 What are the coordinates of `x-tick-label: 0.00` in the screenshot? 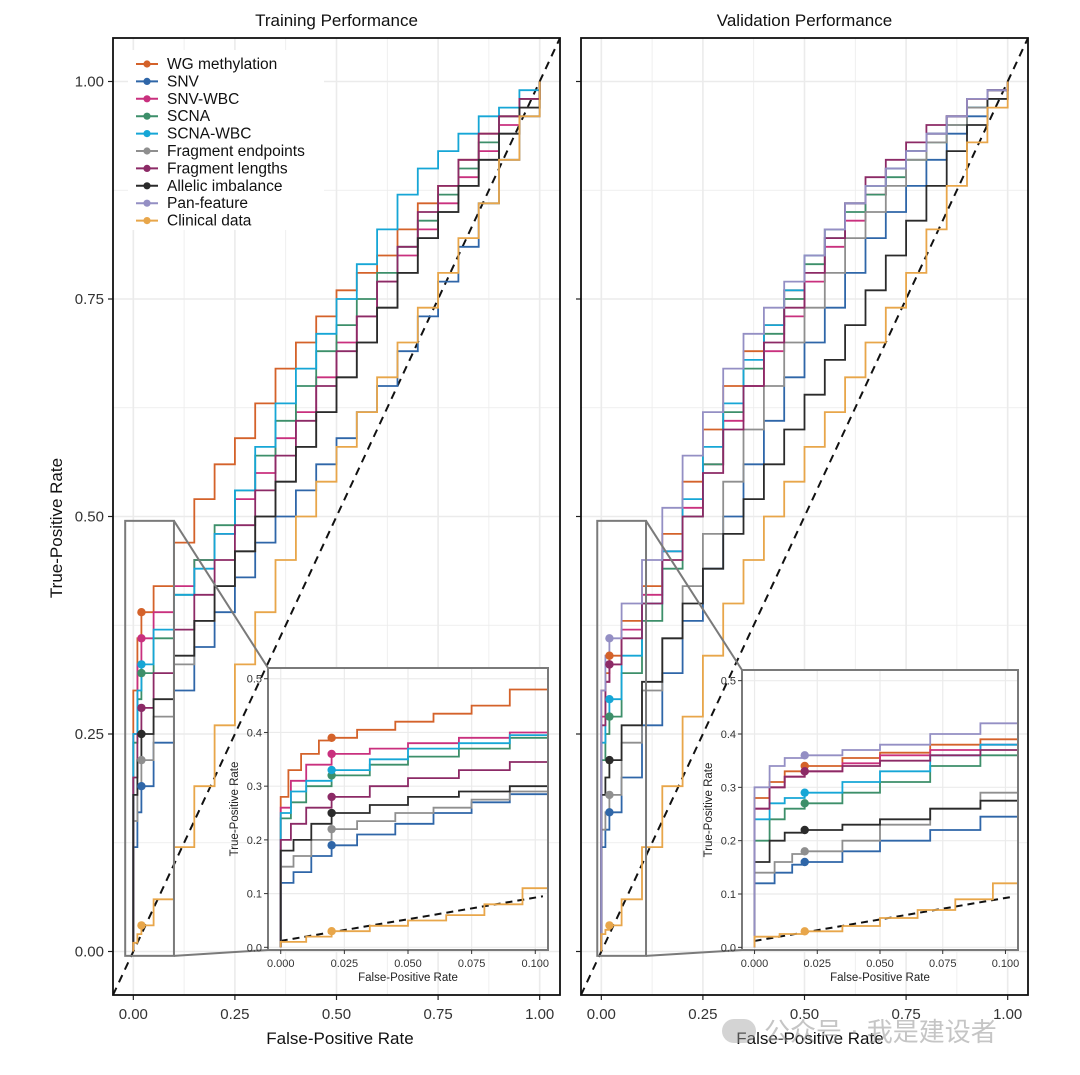 It's located at (601, 1014).